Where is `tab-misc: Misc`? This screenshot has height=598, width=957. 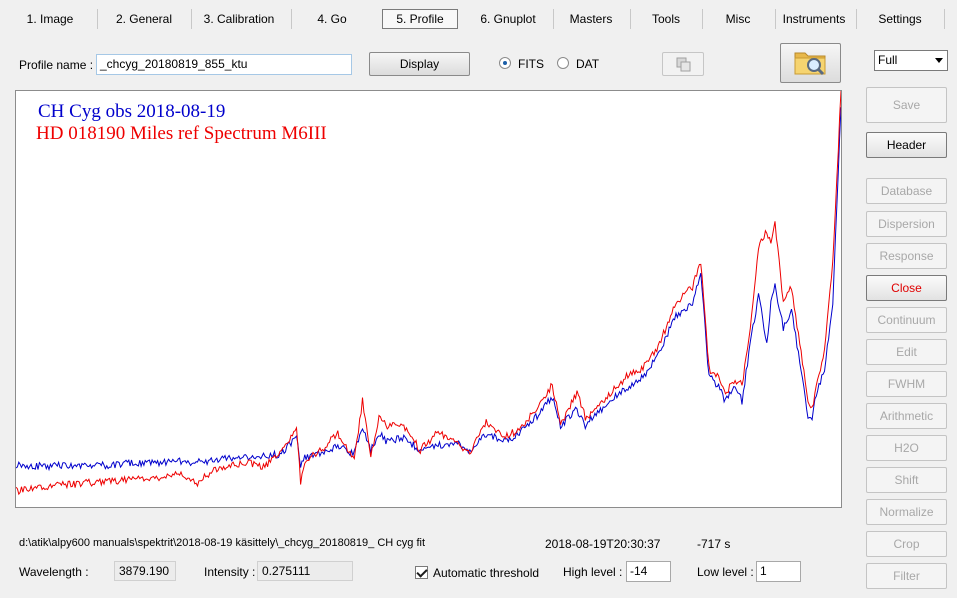 tab-misc: Misc is located at coordinates (738, 19).